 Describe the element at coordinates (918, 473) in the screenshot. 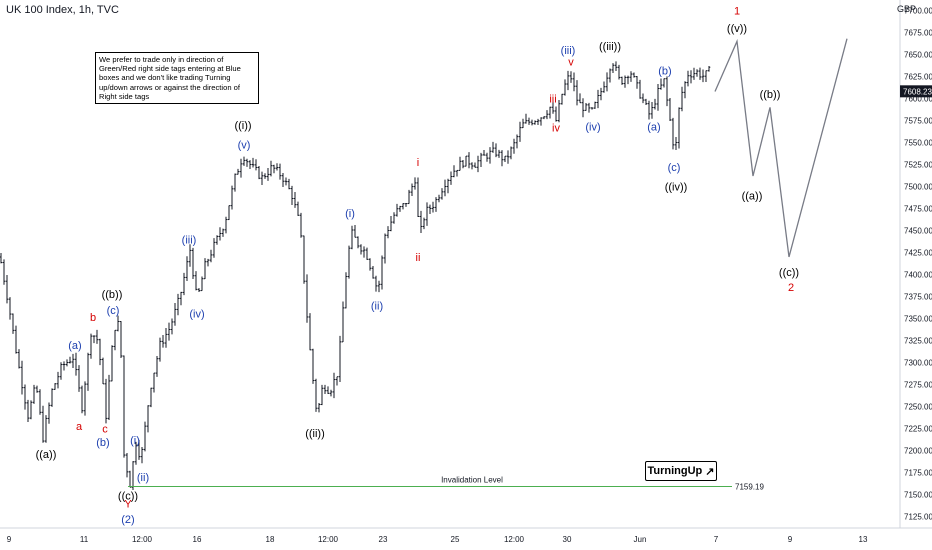

I see `y-tick-label: 7175.00` at that location.